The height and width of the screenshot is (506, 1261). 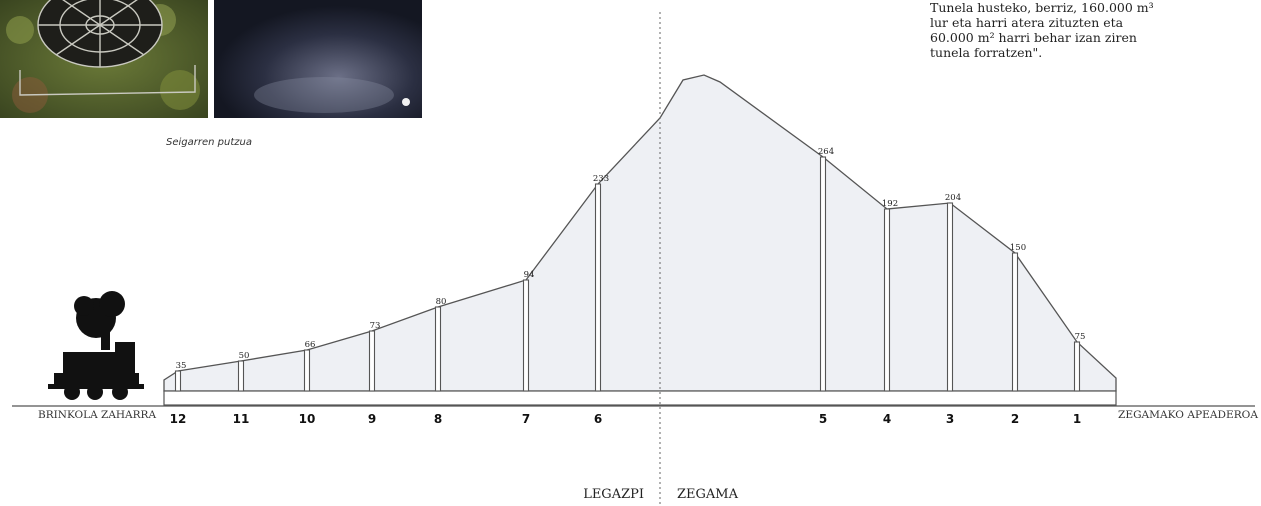 I want to click on left-municipality-label: LEGAZPI, so click(x=613, y=494).